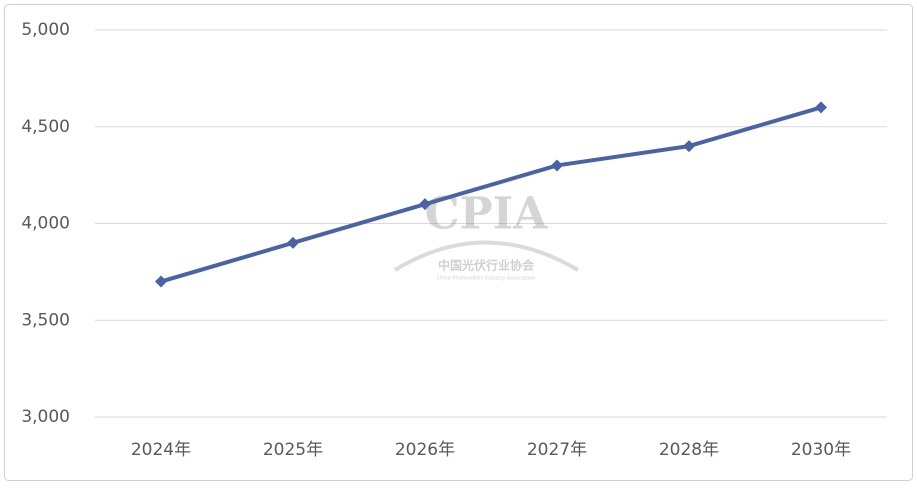 This screenshot has width=917, height=488. Describe the element at coordinates (557, 450) in the screenshot. I see `x-tick-label: 2027年` at that location.